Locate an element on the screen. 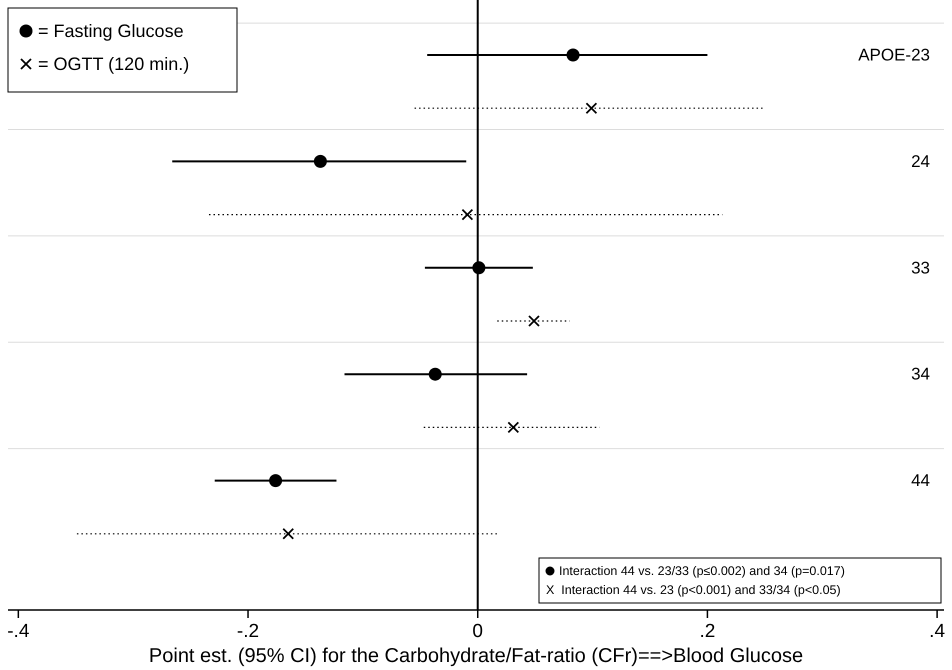  y-tick-label: APOE-23 is located at coordinates (894, 55).